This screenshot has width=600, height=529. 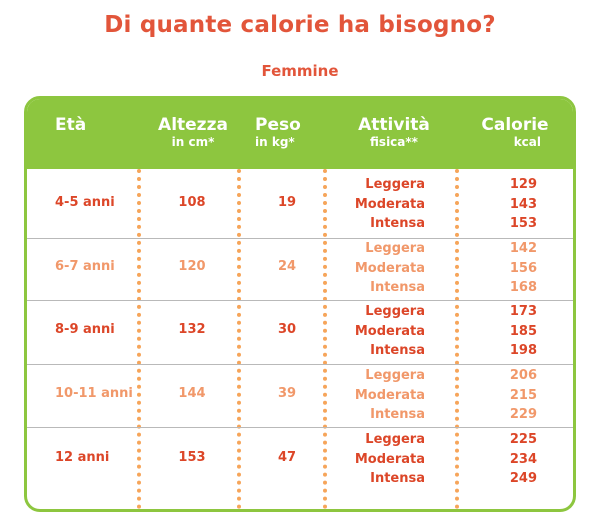 I want to click on header-eta-label: Età, so click(x=71, y=125).